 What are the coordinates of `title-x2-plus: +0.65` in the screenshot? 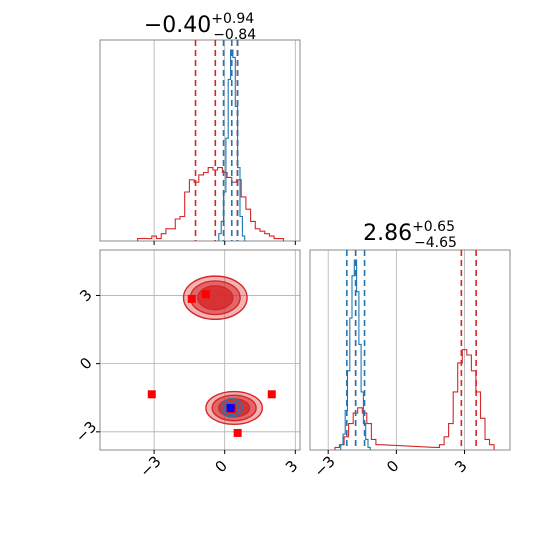 It's located at (433, 227).